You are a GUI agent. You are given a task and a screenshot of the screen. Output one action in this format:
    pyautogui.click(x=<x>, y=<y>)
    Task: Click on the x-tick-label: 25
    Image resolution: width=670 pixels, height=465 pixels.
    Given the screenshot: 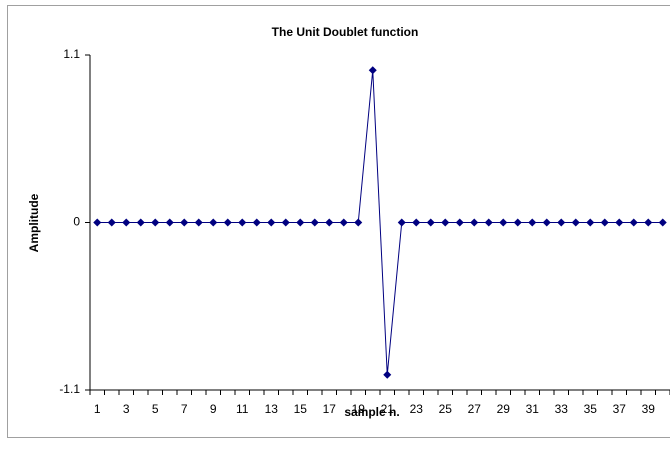 What is the action you would take?
    pyautogui.click(x=446, y=409)
    